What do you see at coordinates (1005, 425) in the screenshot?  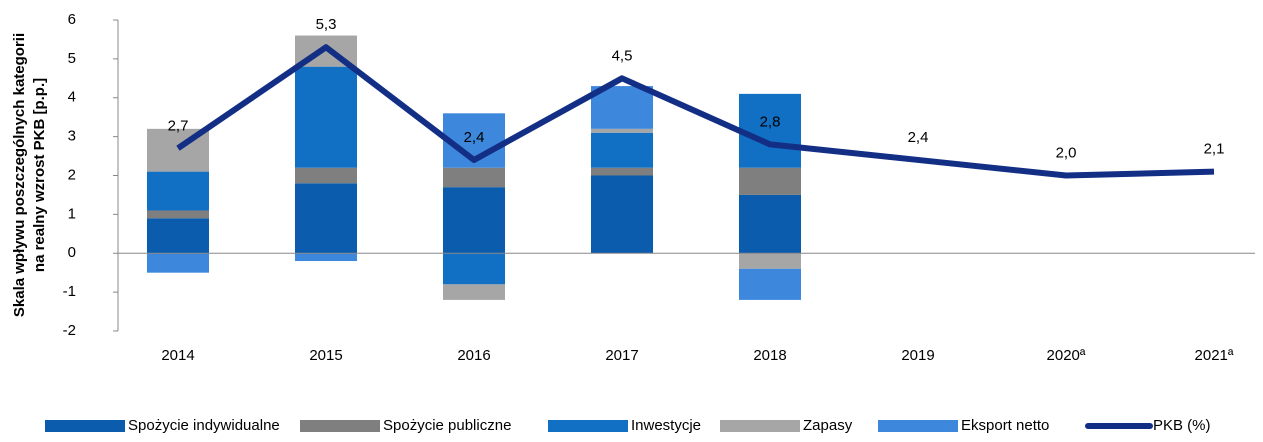 I see `legend-label: Eksport netto` at bounding box center [1005, 425].